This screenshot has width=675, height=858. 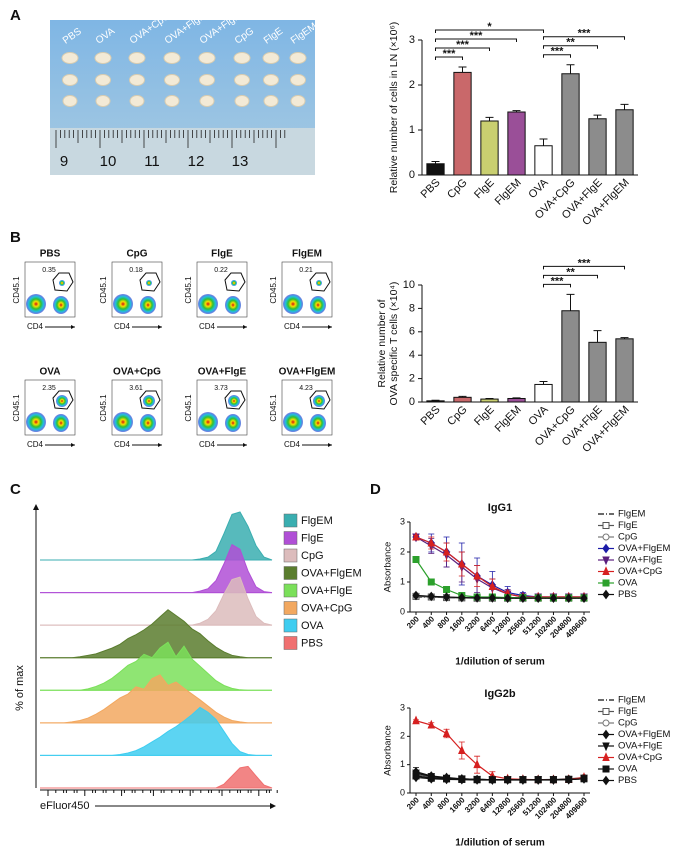 What do you see at coordinates (402, 736) in the screenshot?
I see `y-tick-label: 2` at bounding box center [402, 736].